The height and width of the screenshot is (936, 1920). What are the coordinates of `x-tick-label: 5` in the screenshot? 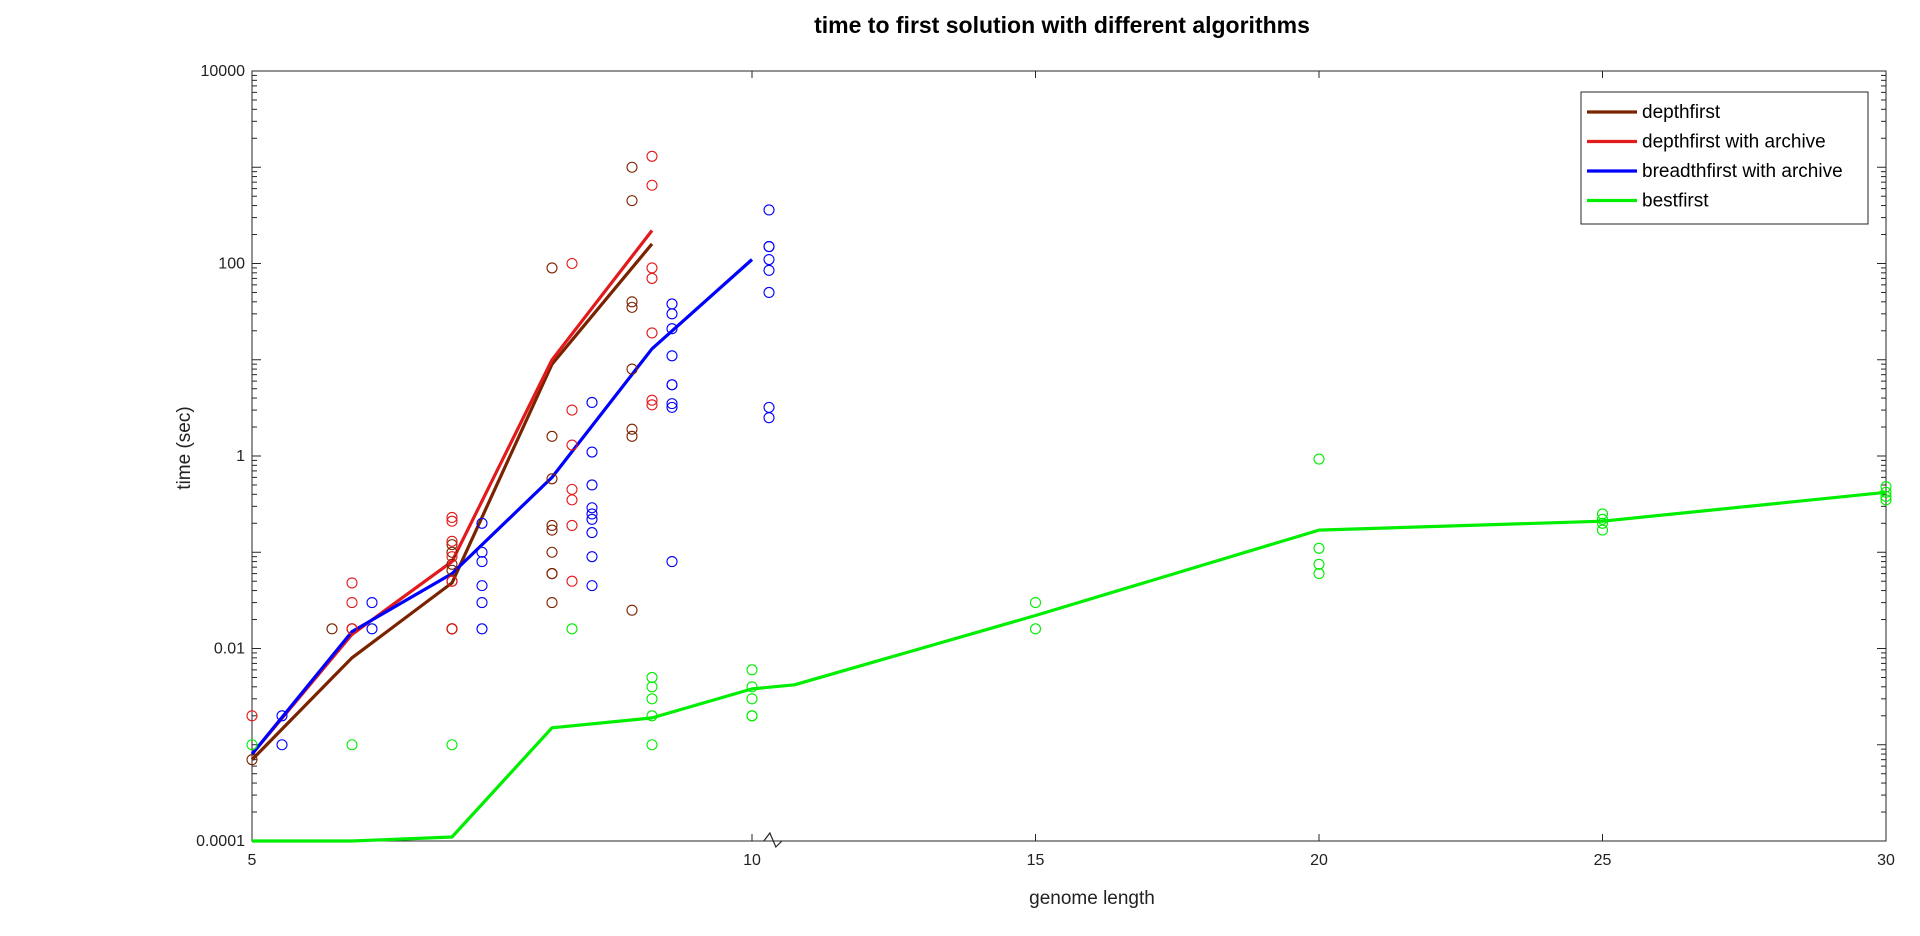 It's located at (252, 860).